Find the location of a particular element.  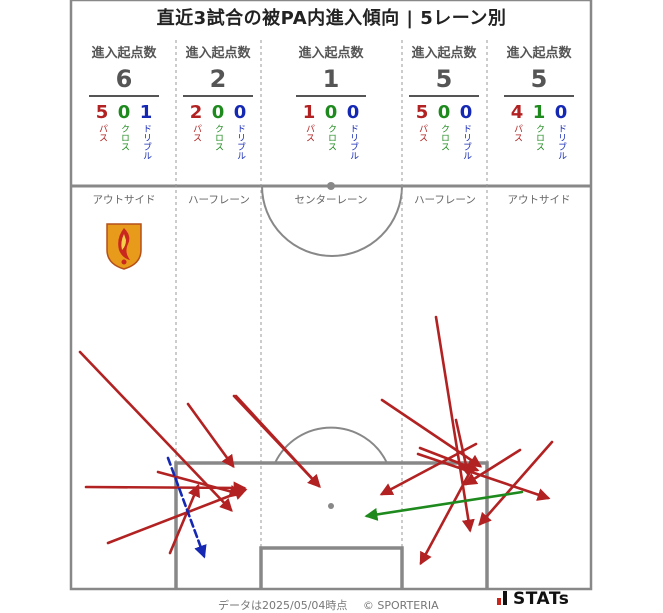

dribble-arrow is located at coordinates (186, 507).